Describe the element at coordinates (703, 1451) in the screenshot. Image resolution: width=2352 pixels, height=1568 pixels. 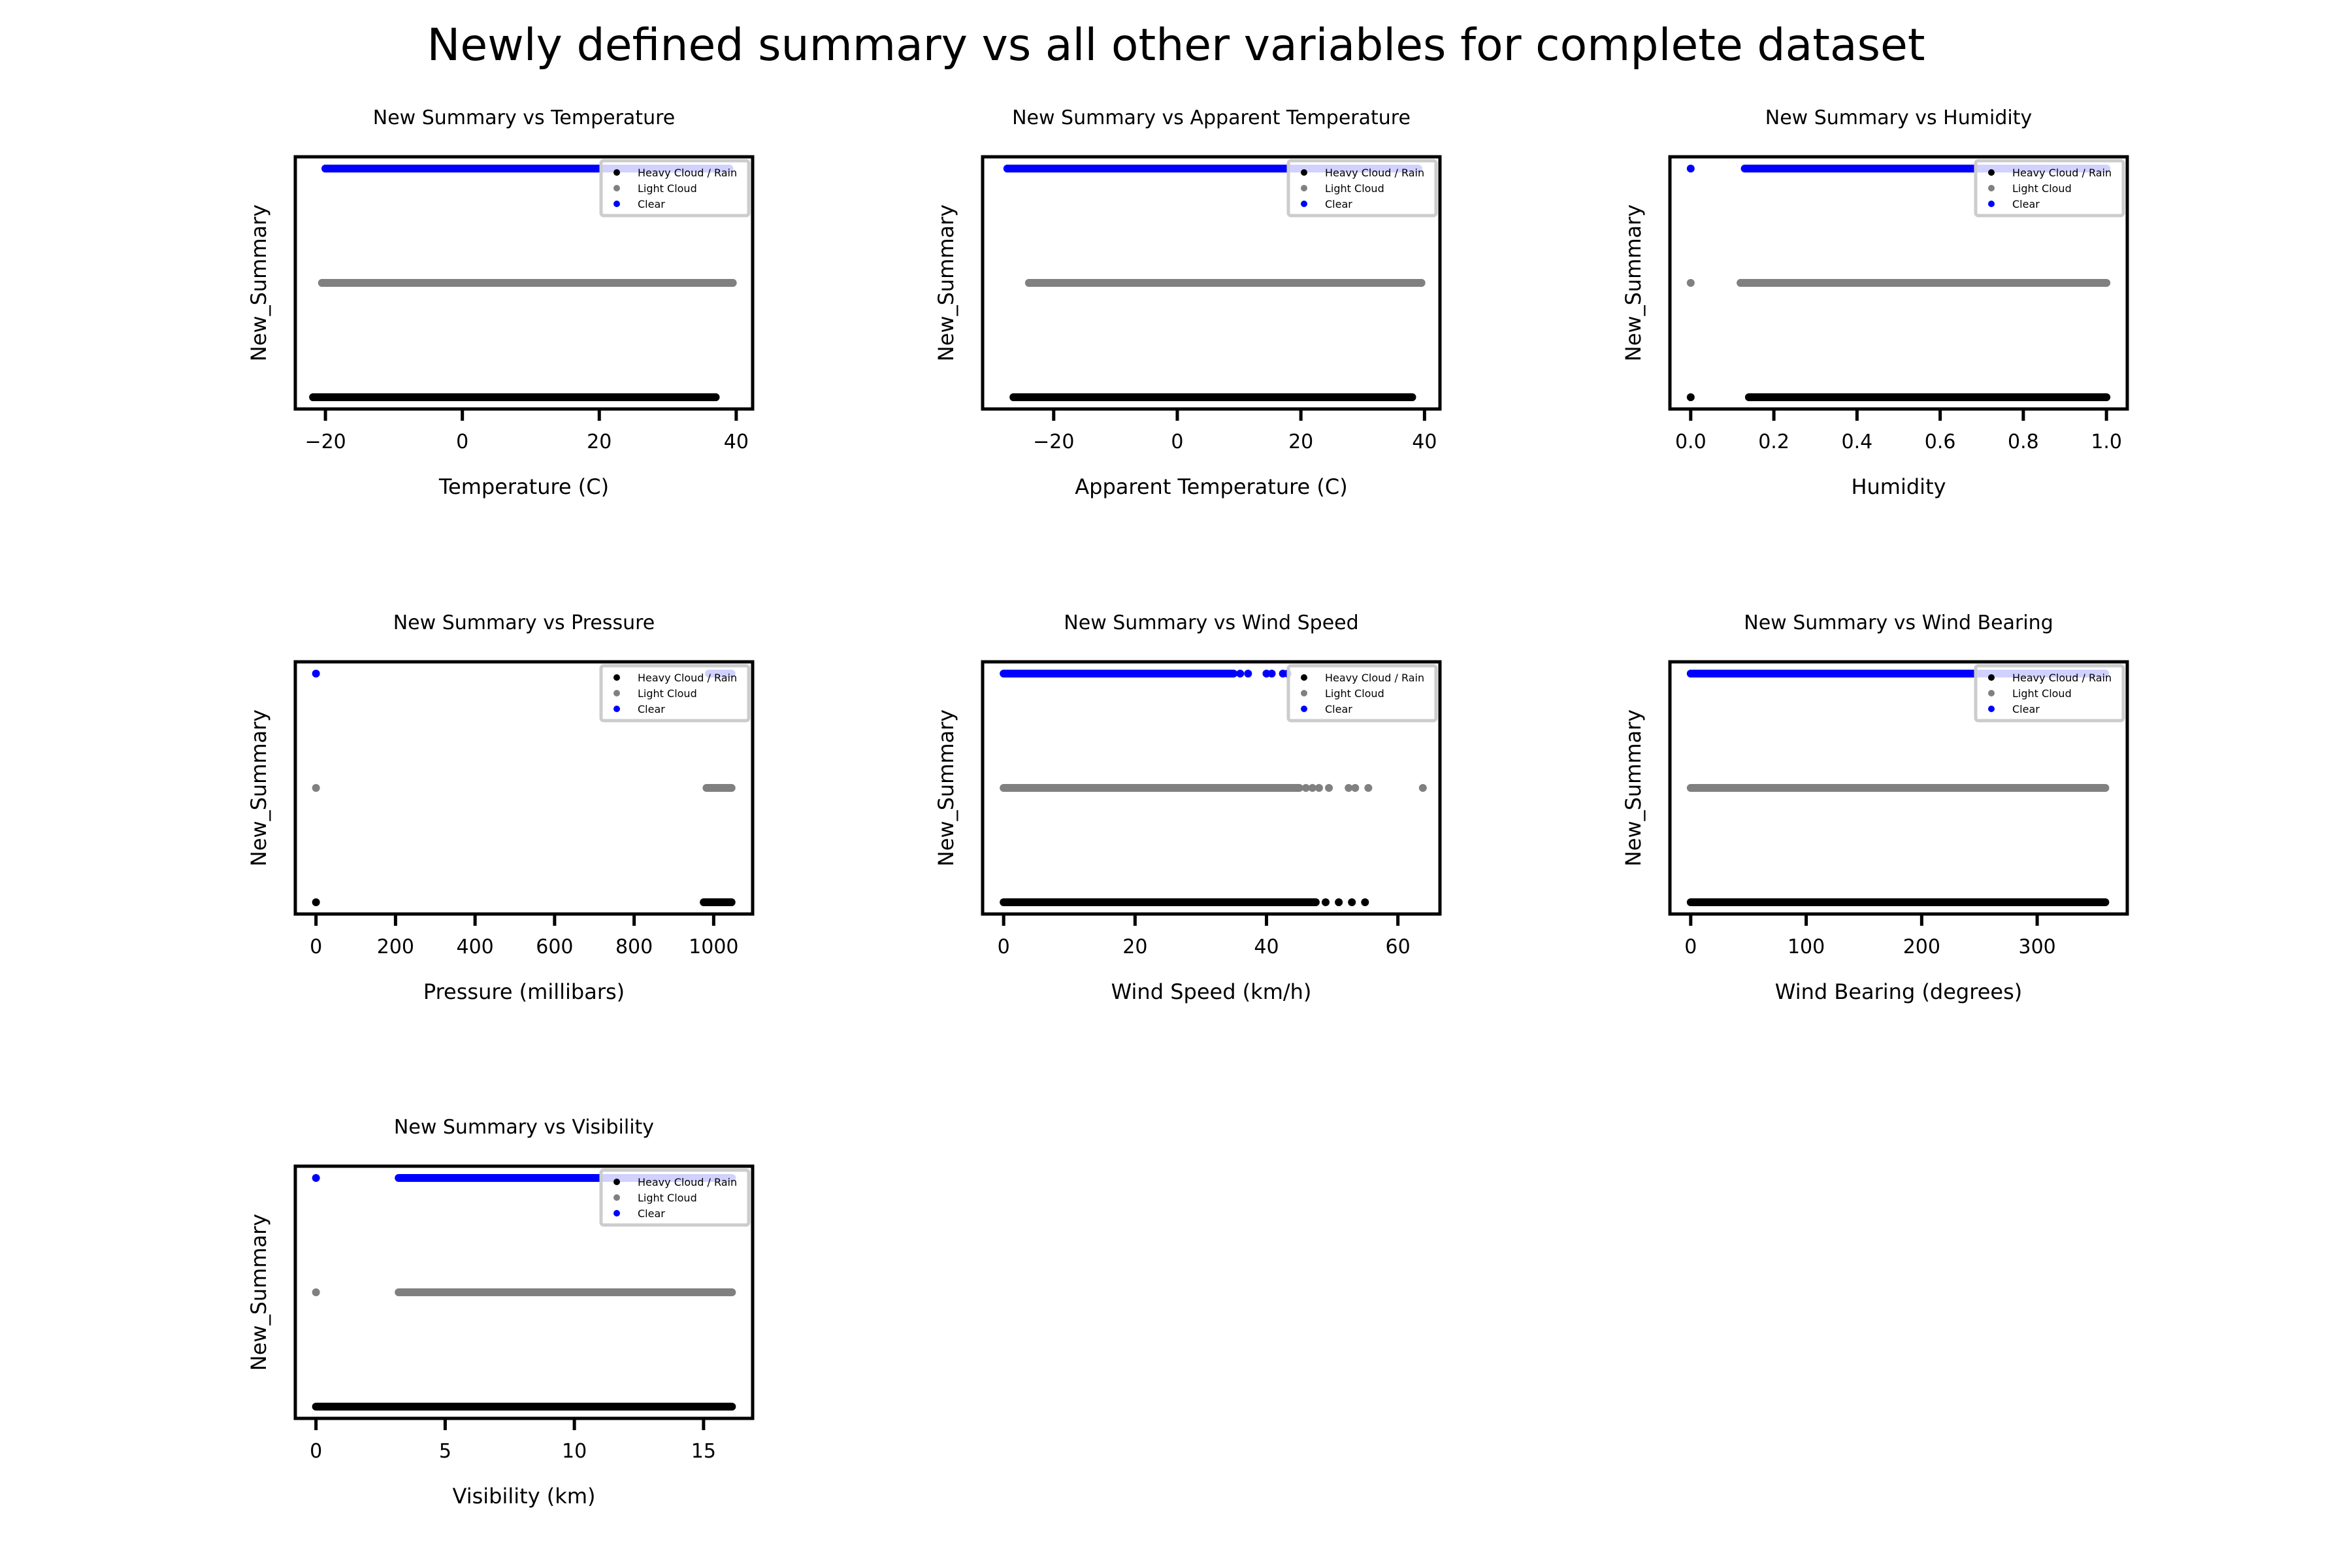
I see `x-tick-label: 15` at that location.